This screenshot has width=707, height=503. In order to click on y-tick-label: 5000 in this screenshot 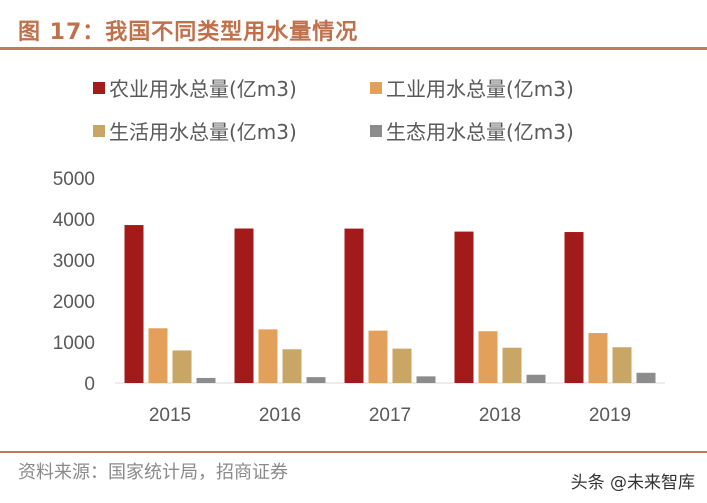, I will do `click(74, 179)`.